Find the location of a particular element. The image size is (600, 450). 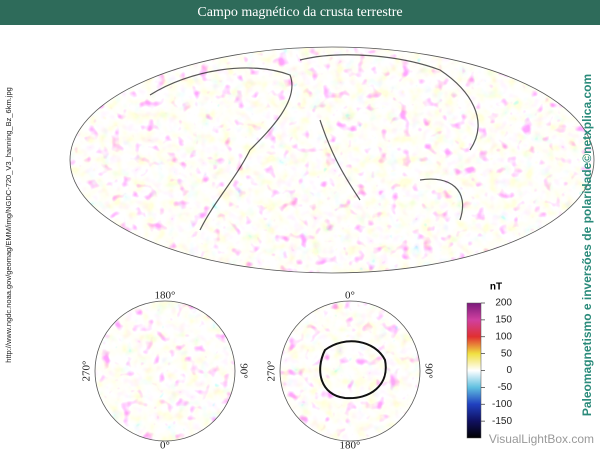

south-polar-outline is located at coordinates (350, 371).